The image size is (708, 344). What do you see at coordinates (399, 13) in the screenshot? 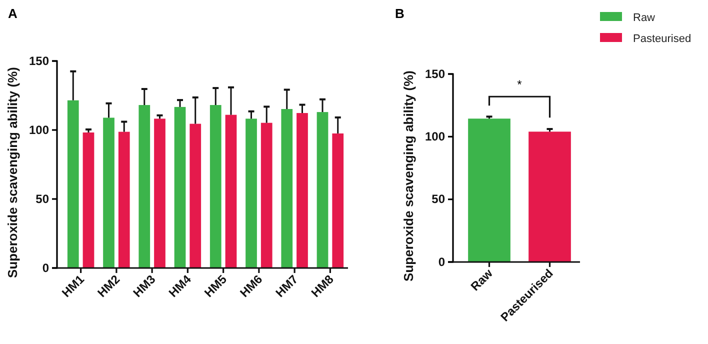
I see `chart-title: B` at bounding box center [399, 13].